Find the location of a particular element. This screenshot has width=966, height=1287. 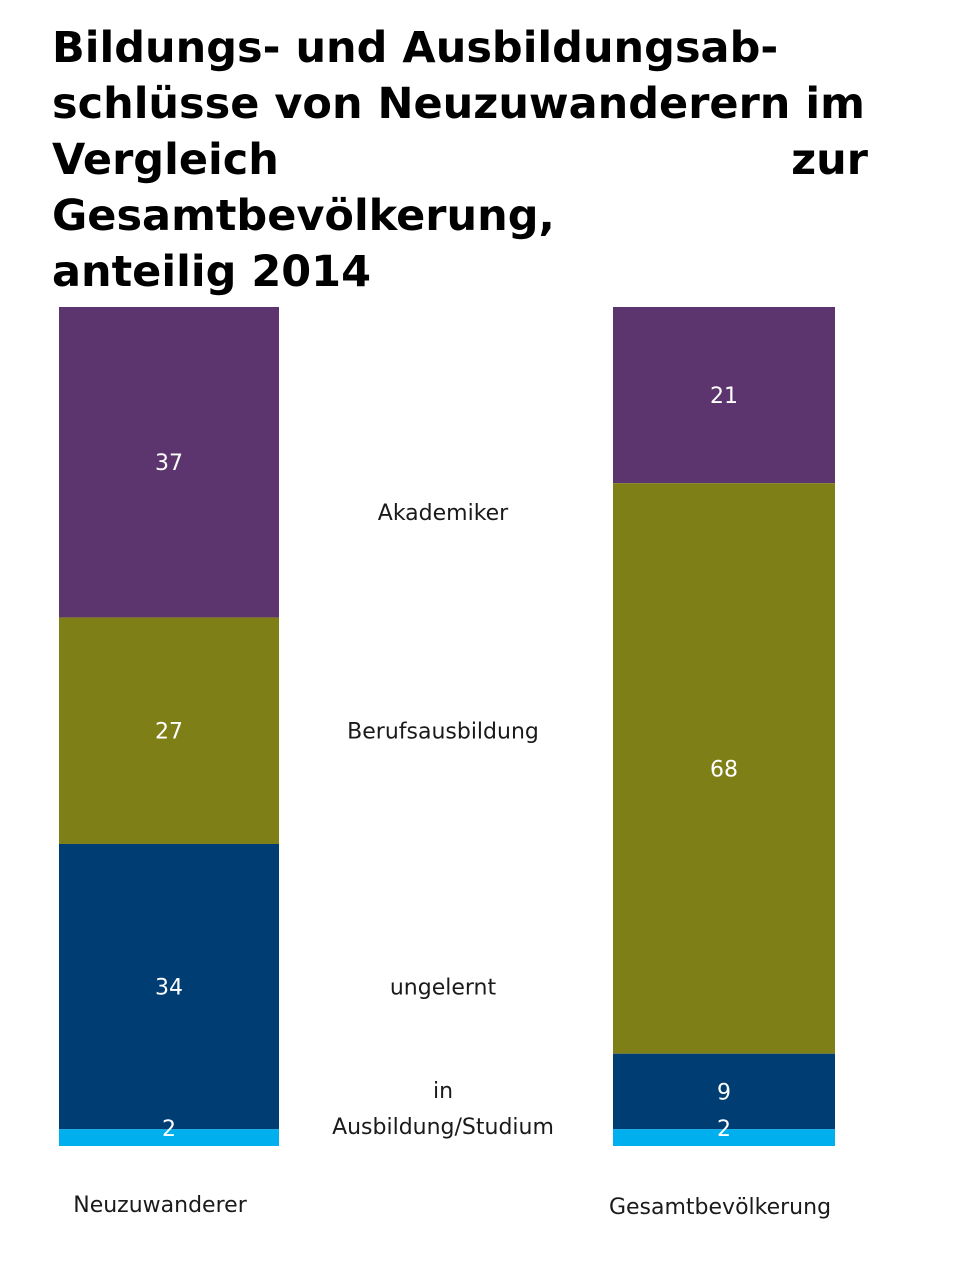

value-label-neuzuwanderer-berufsausbildung: 27 is located at coordinates (169, 732).